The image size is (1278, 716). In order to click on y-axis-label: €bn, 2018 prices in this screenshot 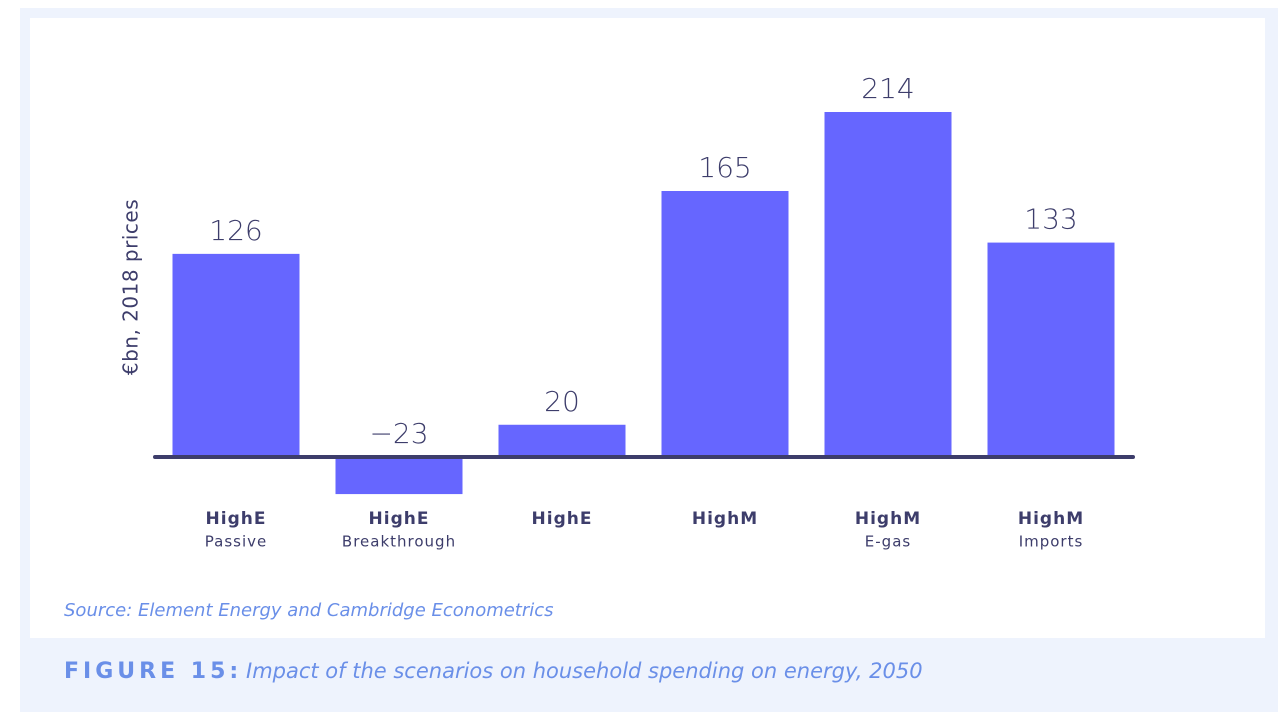, I will do `click(131, 287)`.